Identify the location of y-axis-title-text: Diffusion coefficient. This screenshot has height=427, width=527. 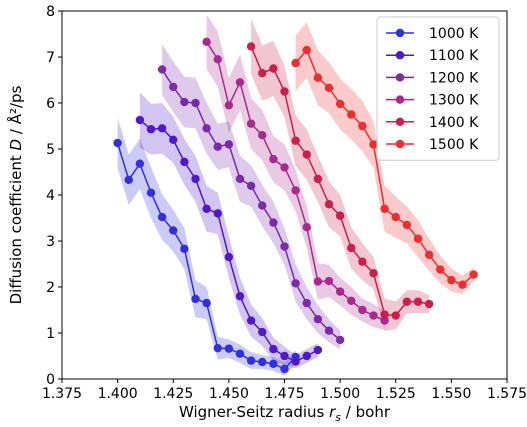
(16, 229).